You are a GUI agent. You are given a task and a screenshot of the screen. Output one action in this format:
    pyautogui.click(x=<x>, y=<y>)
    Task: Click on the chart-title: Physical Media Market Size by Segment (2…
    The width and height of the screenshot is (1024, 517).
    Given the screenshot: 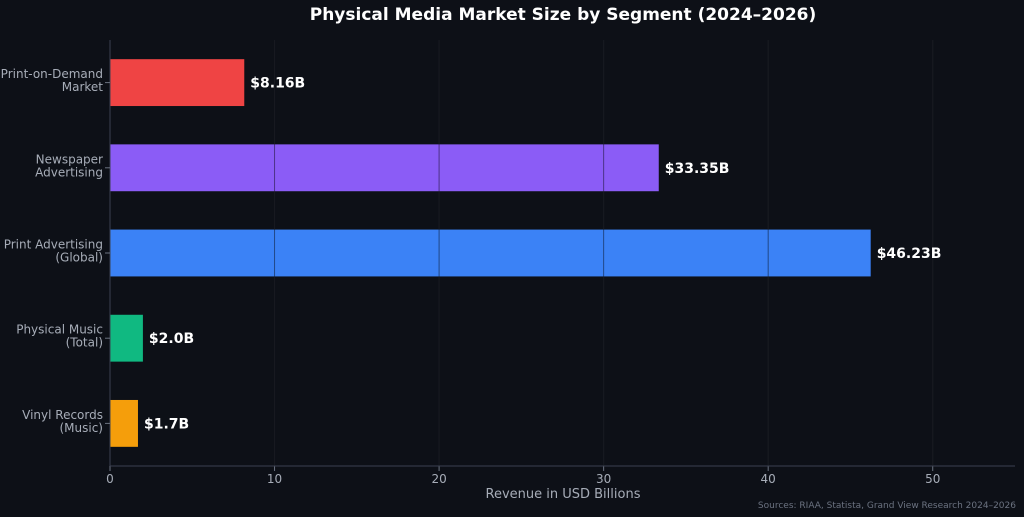 What is the action you would take?
    pyautogui.click(x=563, y=15)
    